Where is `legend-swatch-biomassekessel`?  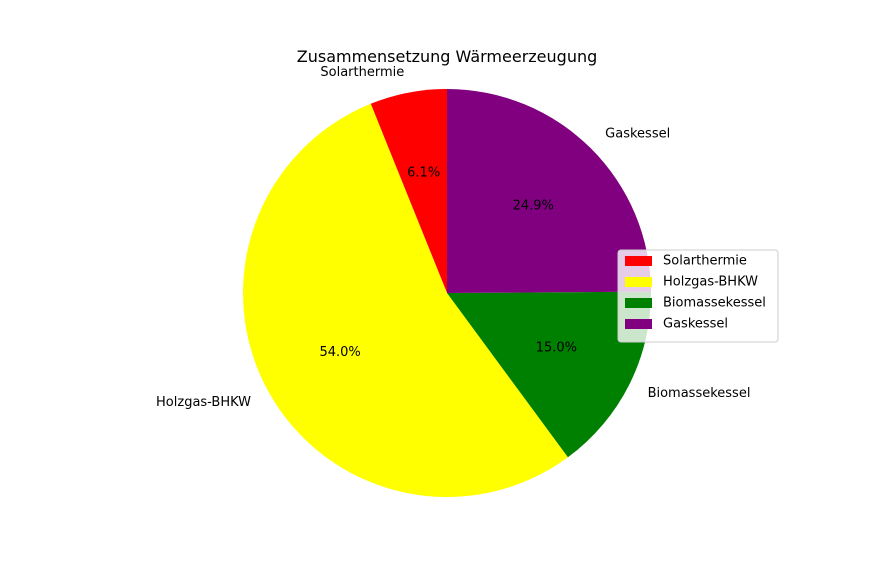
legend-swatch-biomassekessel is located at coordinates (638, 303).